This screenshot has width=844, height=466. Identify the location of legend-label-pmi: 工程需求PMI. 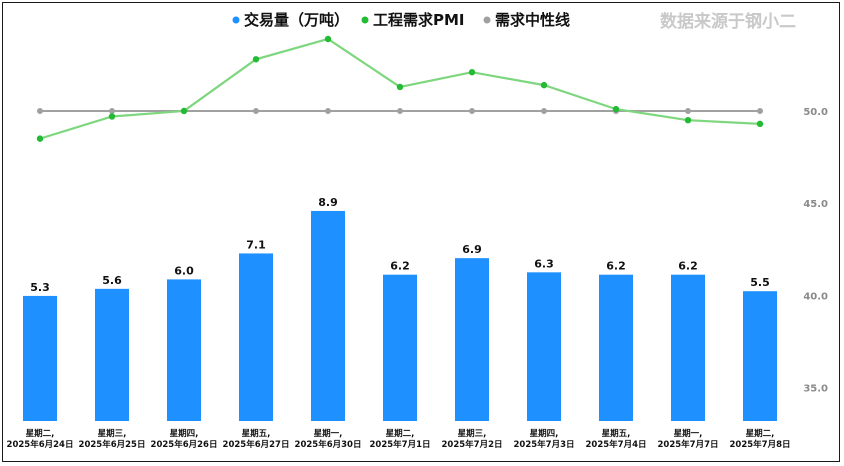
(419, 20).